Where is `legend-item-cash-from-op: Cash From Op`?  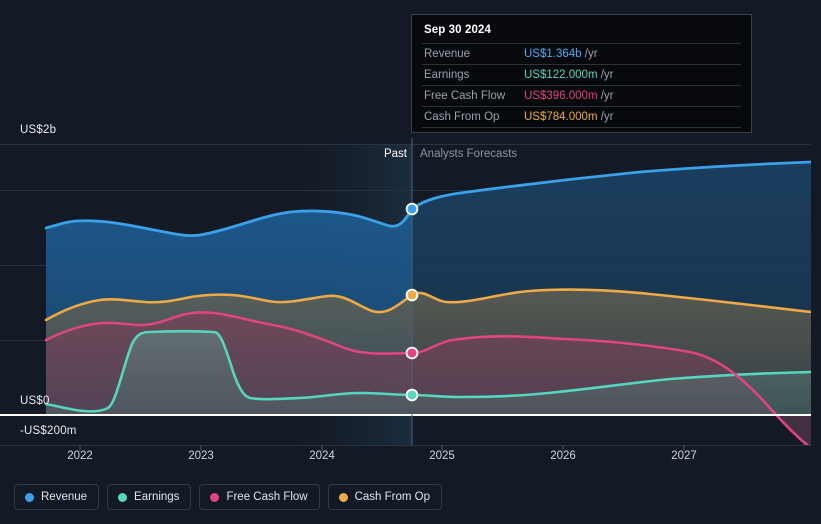
legend-item-cash-from-op: Cash From Op is located at coordinates (385, 497).